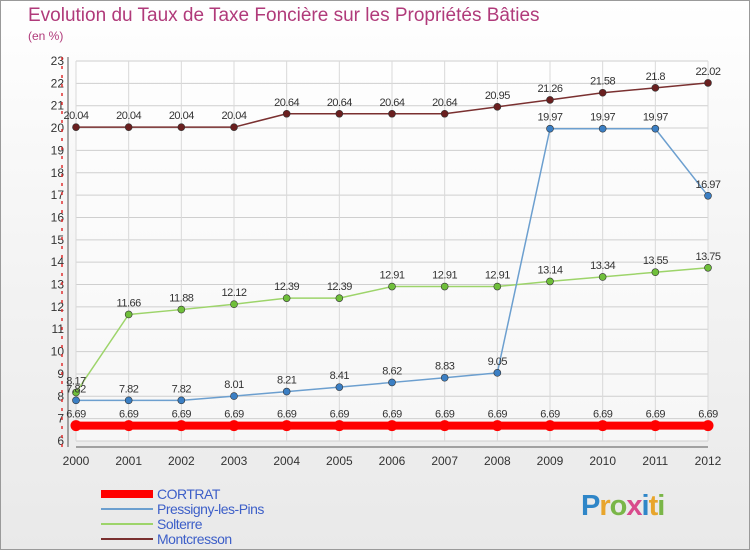  I want to click on data-label: 12.91, so click(391, 276).